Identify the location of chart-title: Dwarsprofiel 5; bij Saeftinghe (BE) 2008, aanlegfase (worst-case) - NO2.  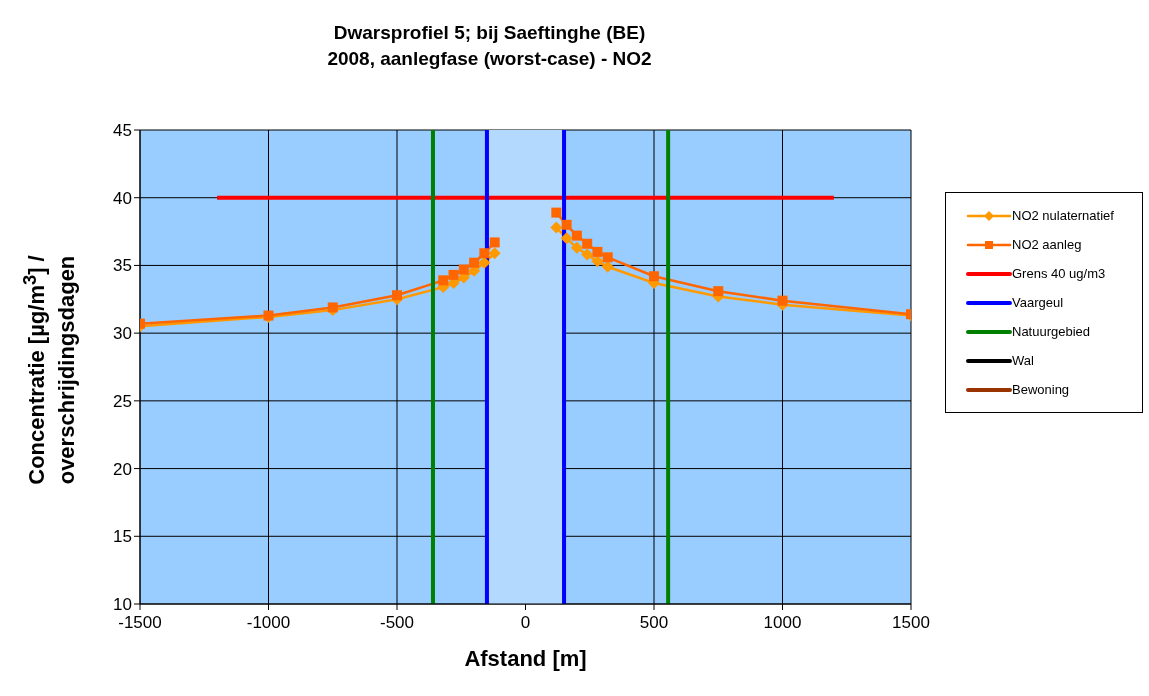
(489, 46).